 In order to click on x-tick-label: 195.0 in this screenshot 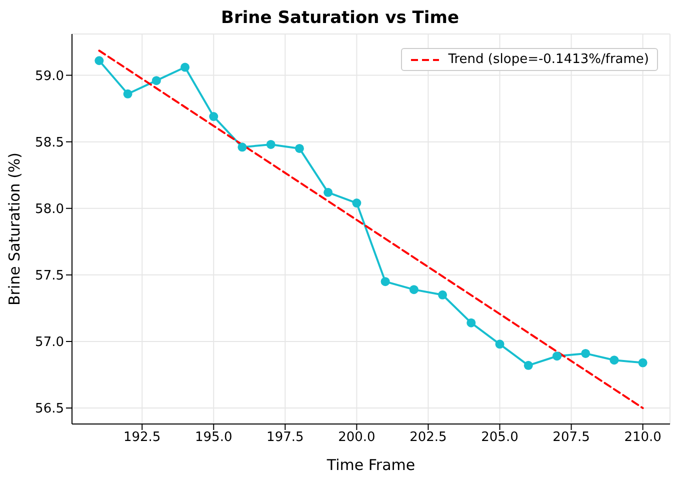, I will do `click(213, 438)`.